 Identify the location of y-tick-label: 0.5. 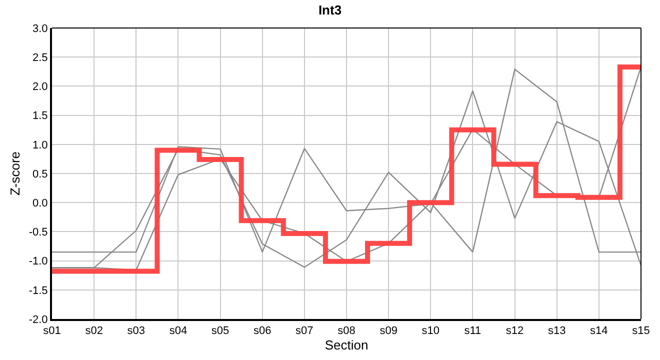
(40, 174).